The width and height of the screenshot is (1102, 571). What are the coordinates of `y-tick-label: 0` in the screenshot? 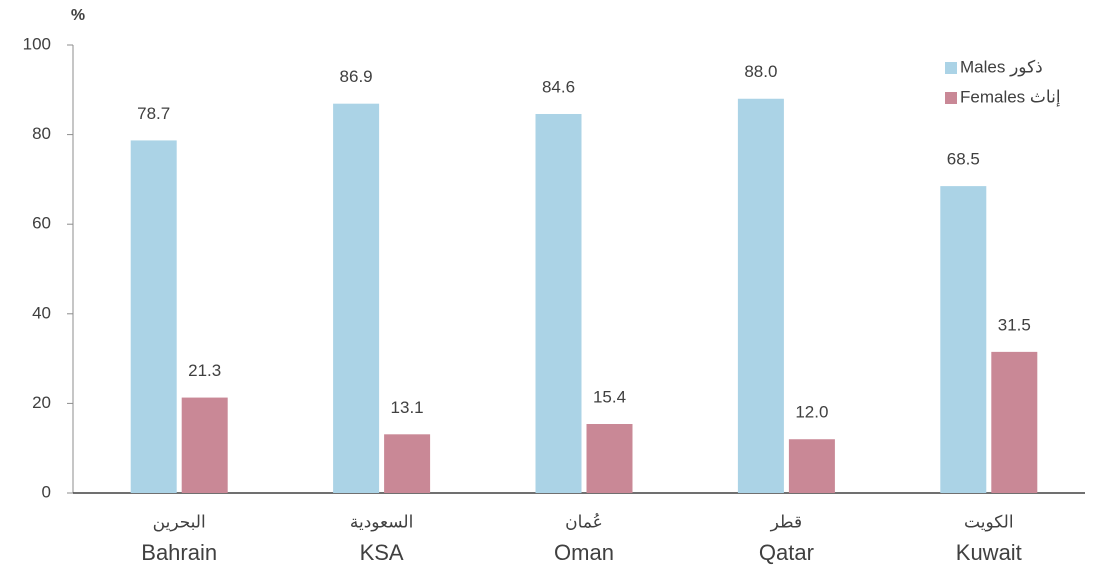 It's located at (46, 491).